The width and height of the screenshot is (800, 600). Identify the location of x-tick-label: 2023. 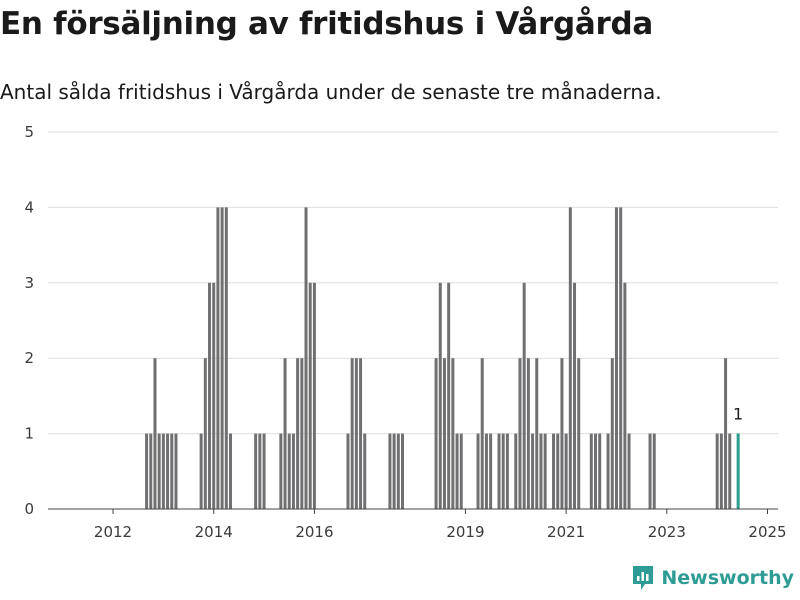
(667, 532).